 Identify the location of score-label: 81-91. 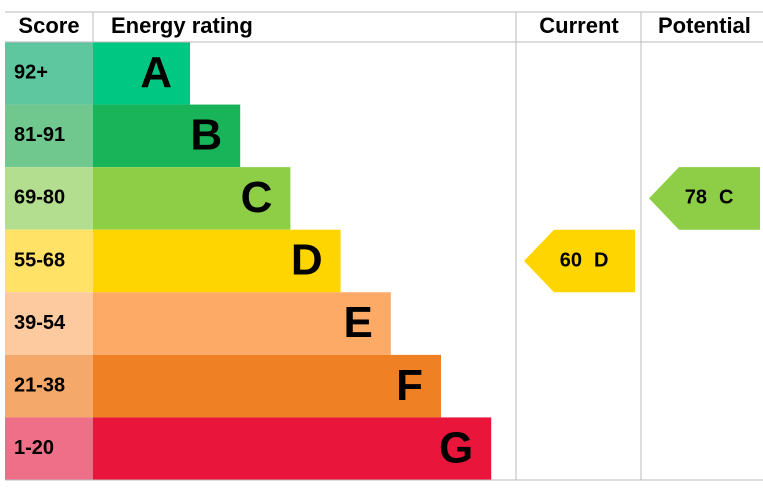
(39, 135).